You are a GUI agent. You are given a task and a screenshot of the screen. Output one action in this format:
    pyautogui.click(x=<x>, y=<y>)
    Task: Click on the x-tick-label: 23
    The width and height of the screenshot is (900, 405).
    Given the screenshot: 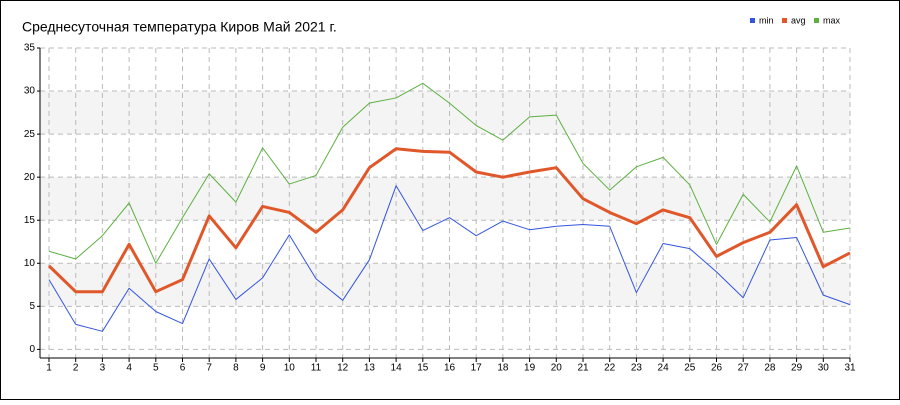 What is the action you would take?
    pyautogui.click(x=637, y=368)
    